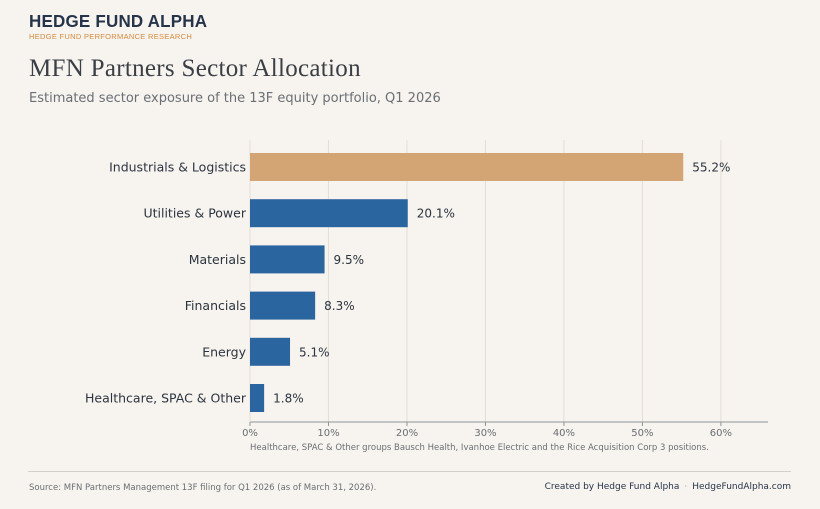 The height and width of the screenshot is (509, 820). What do you see at coordinates (166, 398) in the screenshot?
I see `category-label: Healthcare, SPAC & Other` at bounding box center [166, 398].